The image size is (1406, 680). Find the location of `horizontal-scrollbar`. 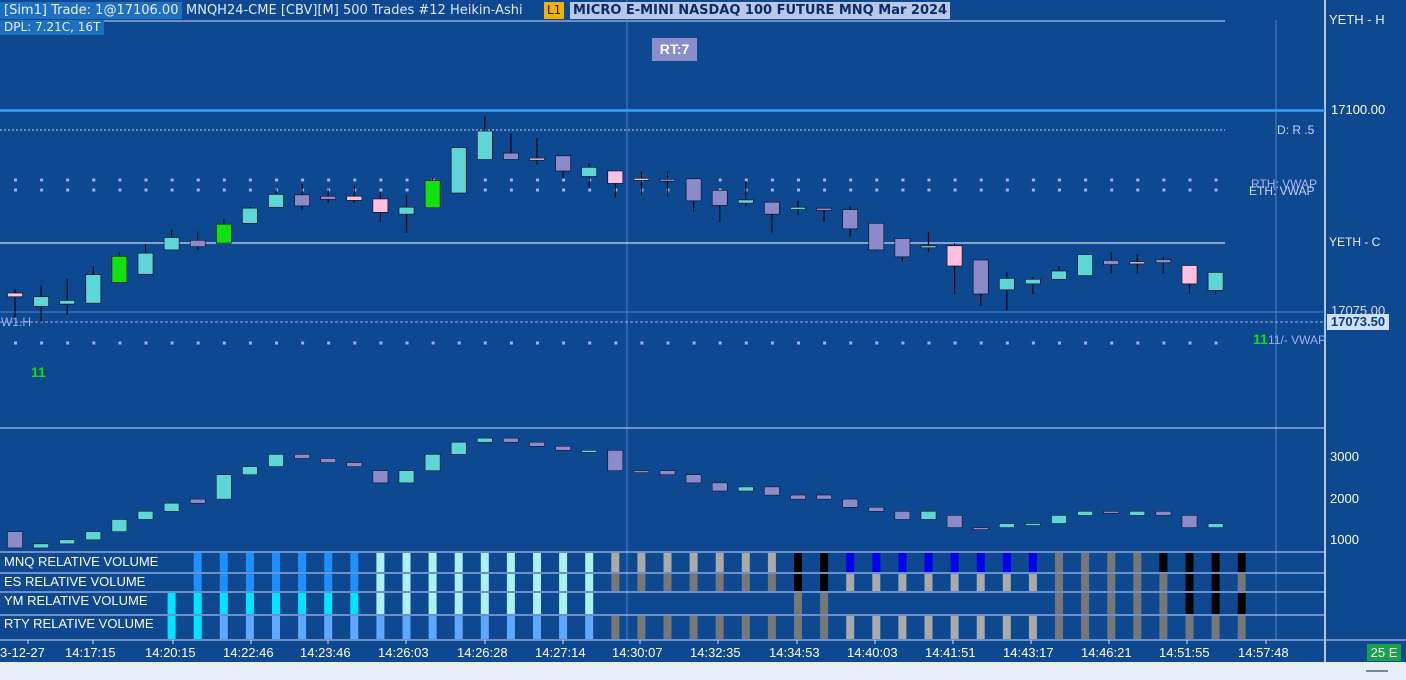

horizontal-scrollbar is located at coordinates (703, 671).